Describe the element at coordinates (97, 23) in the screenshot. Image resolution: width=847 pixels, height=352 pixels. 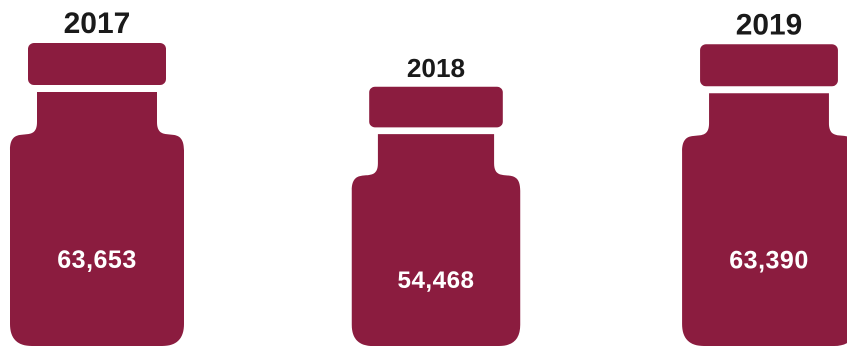
I see `category-label: 2017` at that location.